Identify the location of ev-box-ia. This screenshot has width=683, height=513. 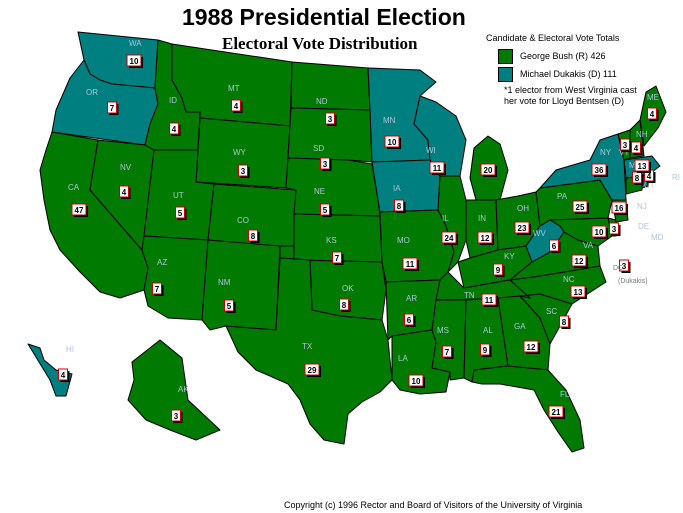
(399, 205).